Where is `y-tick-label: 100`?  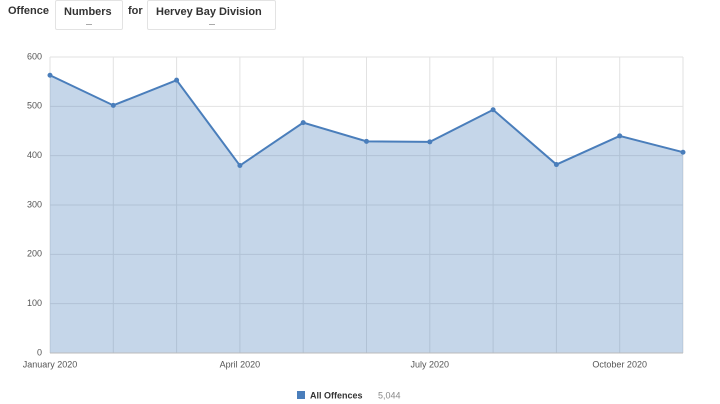
y-tick-label: 100 is located at coordinates (34, 303).